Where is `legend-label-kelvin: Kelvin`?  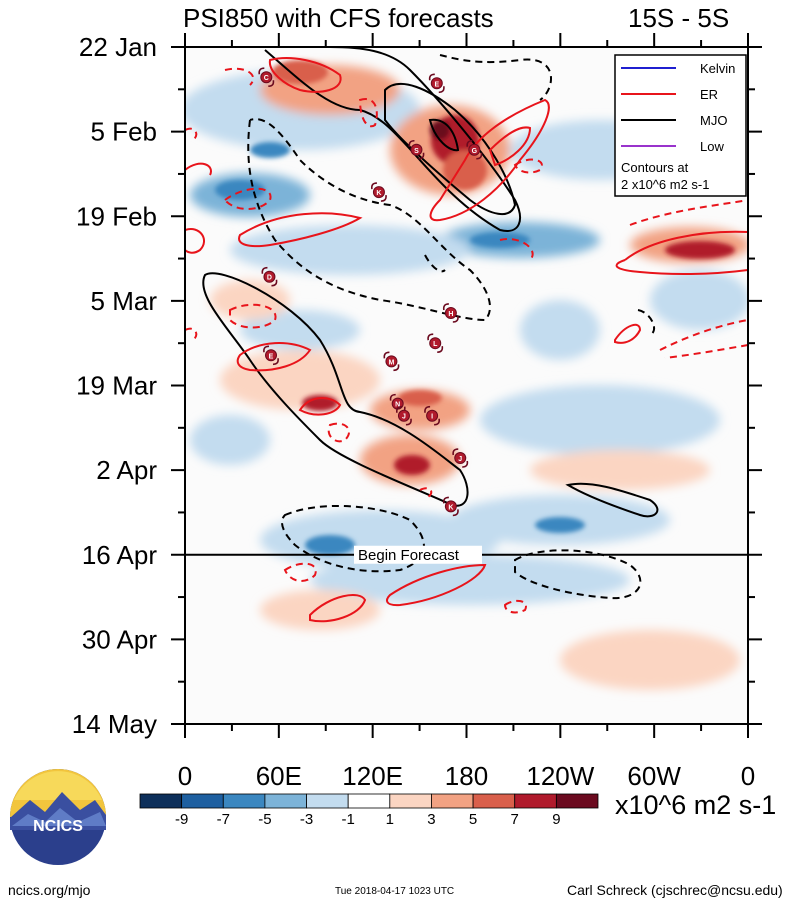 legend-label-kelvin: Kelvin is located at coordinates (717, 68).